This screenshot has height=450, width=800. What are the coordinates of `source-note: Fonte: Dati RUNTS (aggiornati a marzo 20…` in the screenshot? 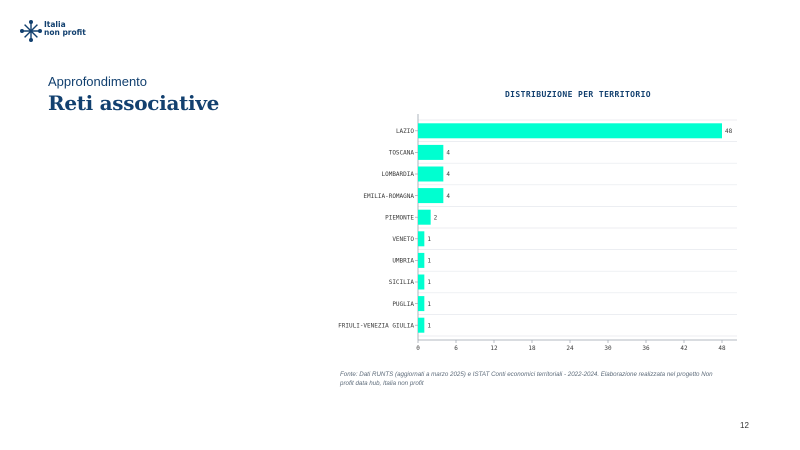 It's located at (526, 379).